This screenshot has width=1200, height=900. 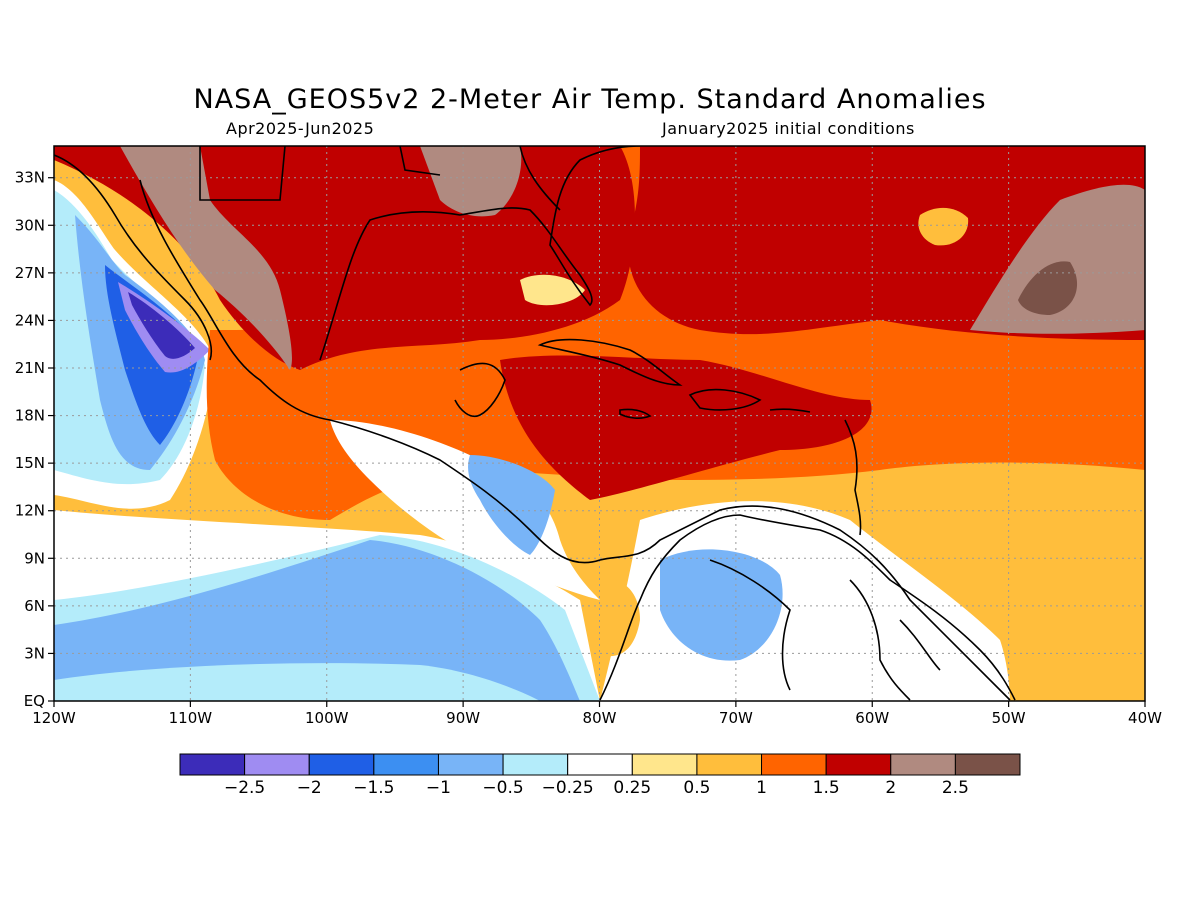 What do you see at coordinates (890, 788) in the screenshot?
I see `colorbar-label: 2` at bounding box center [890, 788].